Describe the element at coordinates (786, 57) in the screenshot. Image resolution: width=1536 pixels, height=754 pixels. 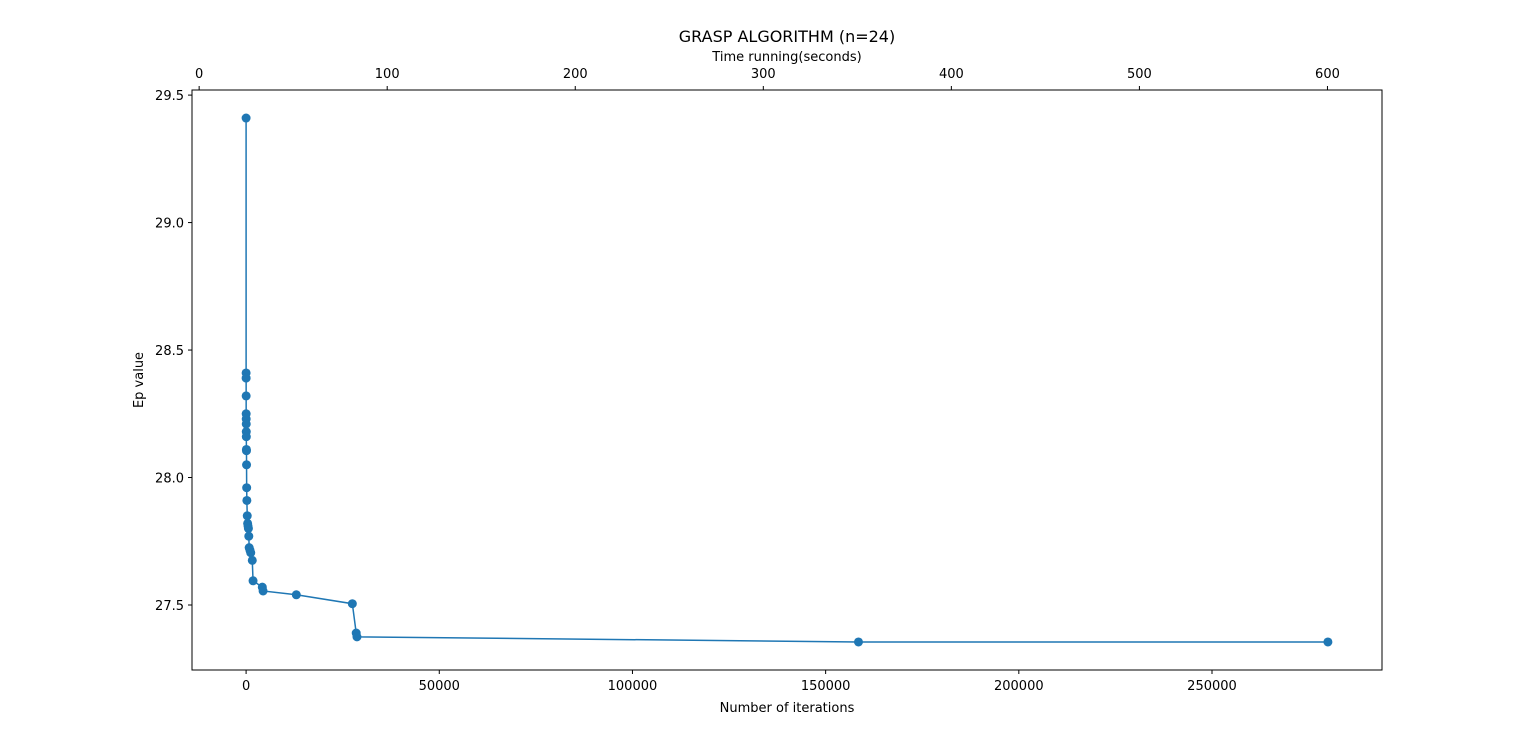
I see `x2-axis-label: Time running(seconds)` at that location.